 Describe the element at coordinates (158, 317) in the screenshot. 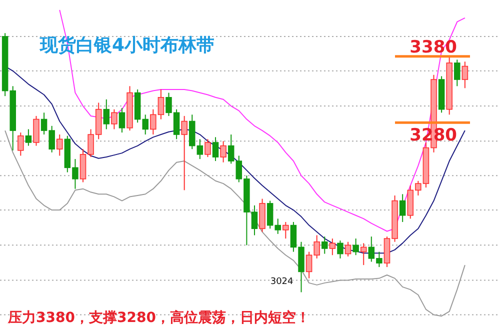

I see `annotation: 压力3380，支撑3280，高位震荡，日内短空！` at that location.